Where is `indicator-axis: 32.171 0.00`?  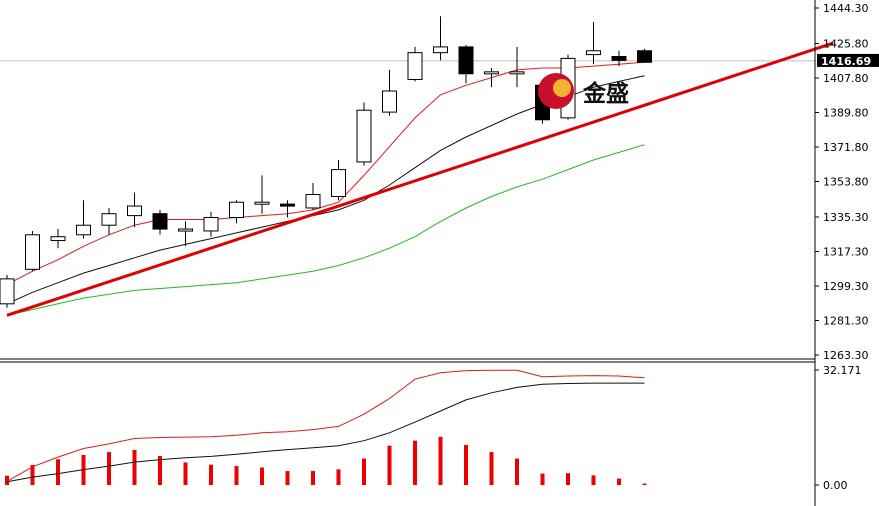 indicator-axis: 32.171 0.00 is located at coordinates (838, 428).